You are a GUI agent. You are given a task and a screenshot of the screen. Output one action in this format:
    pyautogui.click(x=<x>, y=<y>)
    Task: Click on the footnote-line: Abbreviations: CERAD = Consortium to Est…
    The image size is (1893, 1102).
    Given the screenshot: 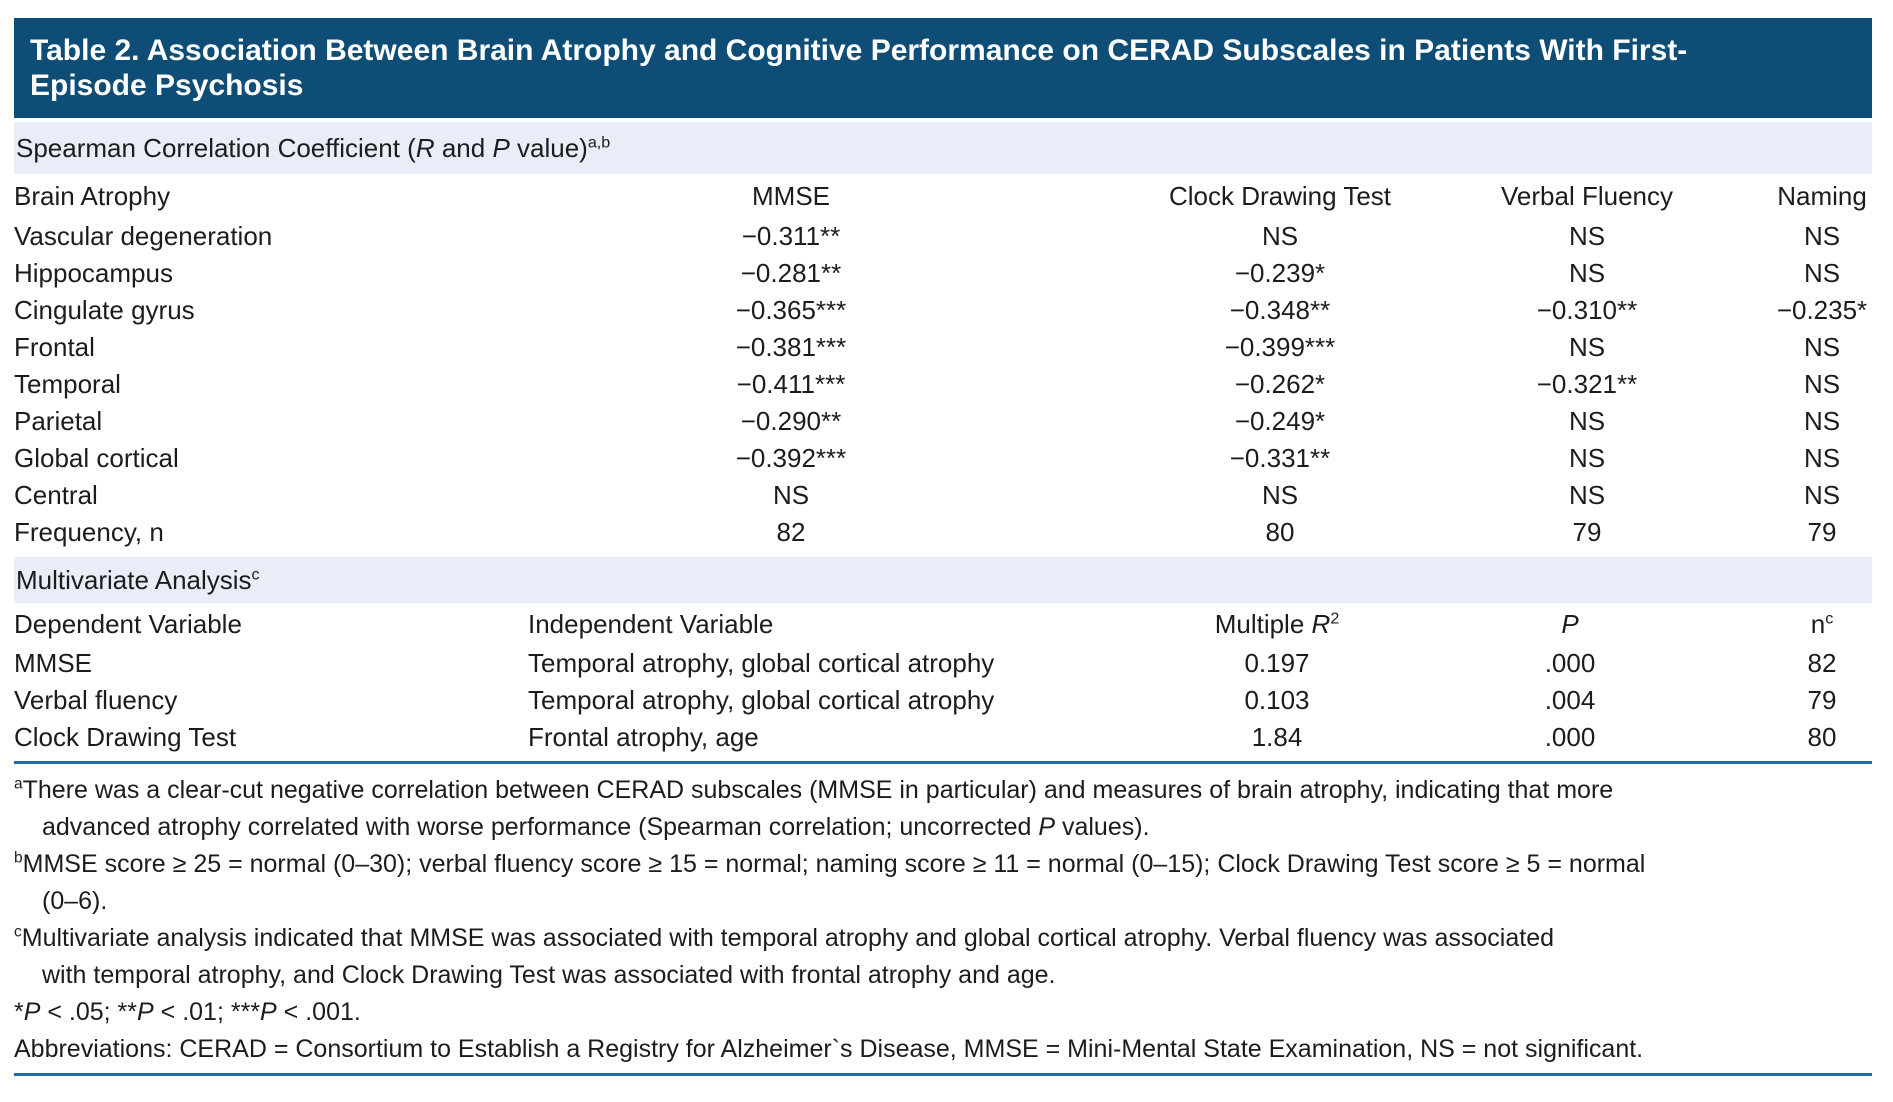 What is the action you would take?
    pyautogui.click(x=829, y=1049)
    